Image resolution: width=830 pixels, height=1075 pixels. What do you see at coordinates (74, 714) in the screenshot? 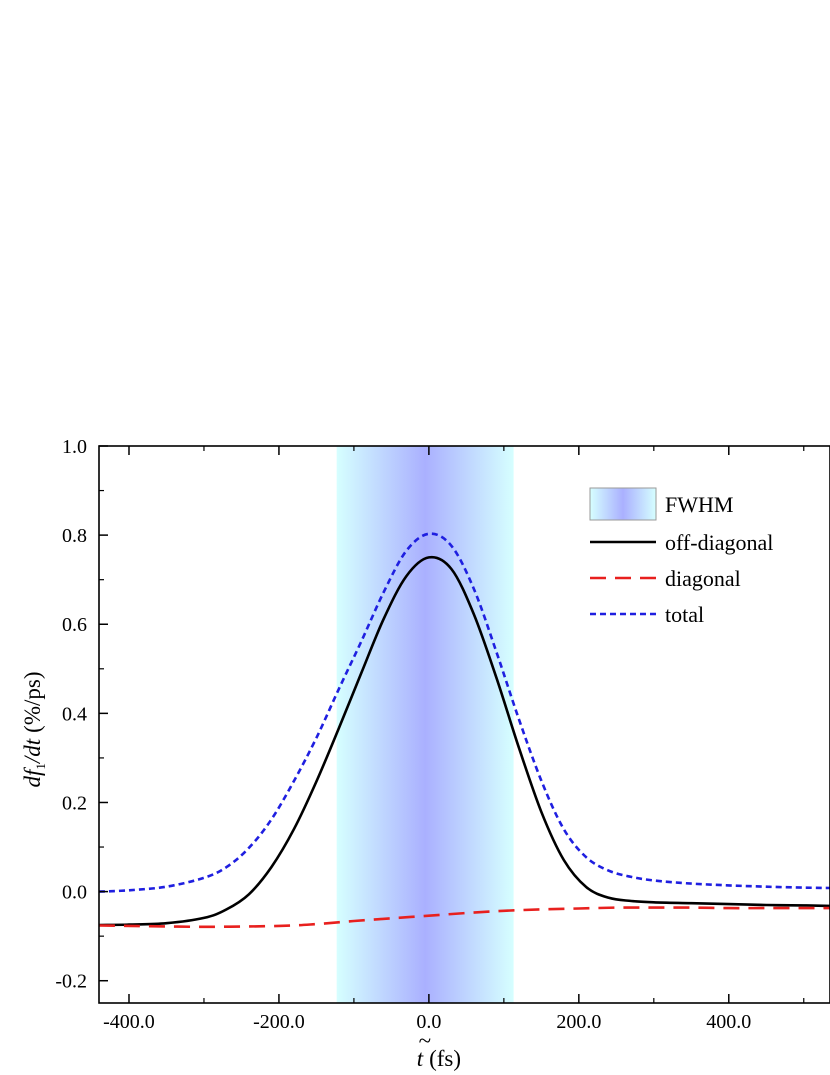
I see `y-tick-label: 0.4` at bounding box center [74, 714].